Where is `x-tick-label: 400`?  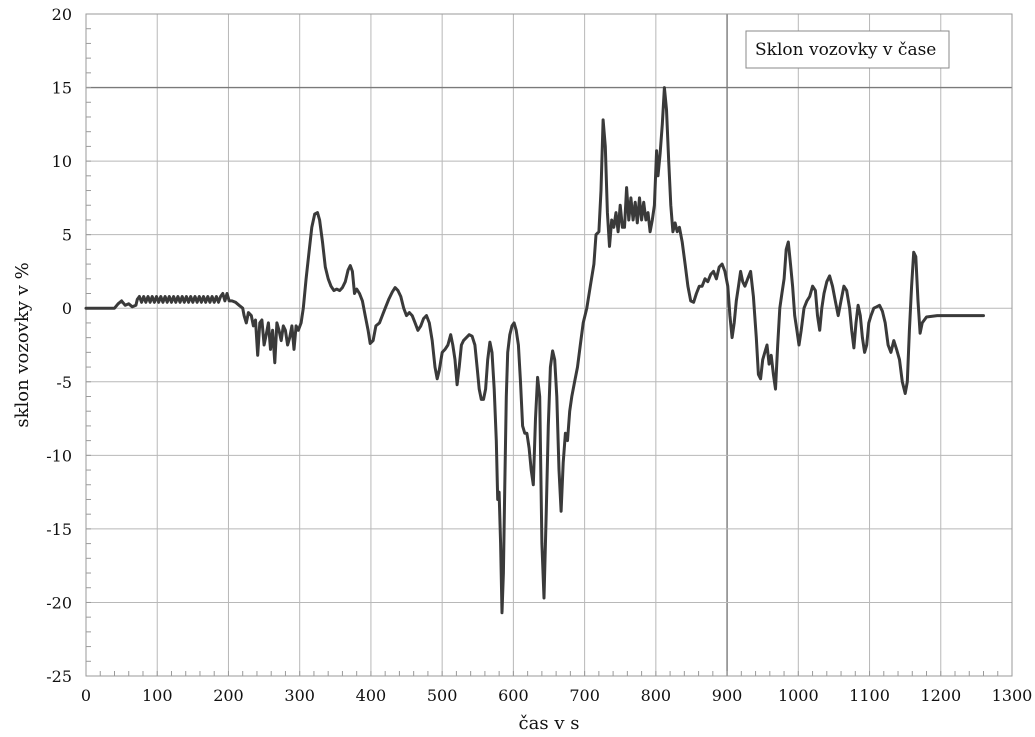
x-tick-label: 400 is located at coordinates (371, 695).